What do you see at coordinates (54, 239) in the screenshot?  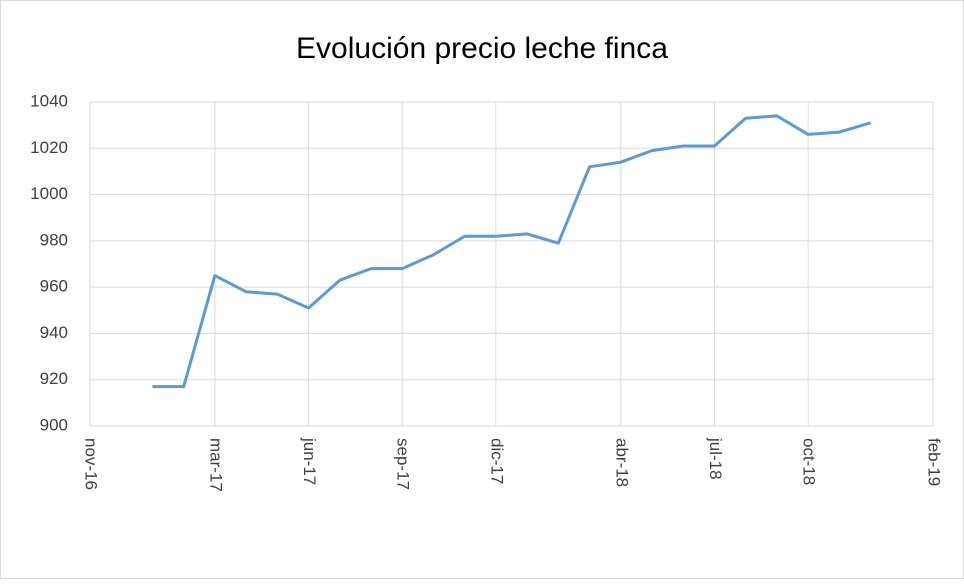 I see `y-tick-label: 980` at bounding box center [54, 239].